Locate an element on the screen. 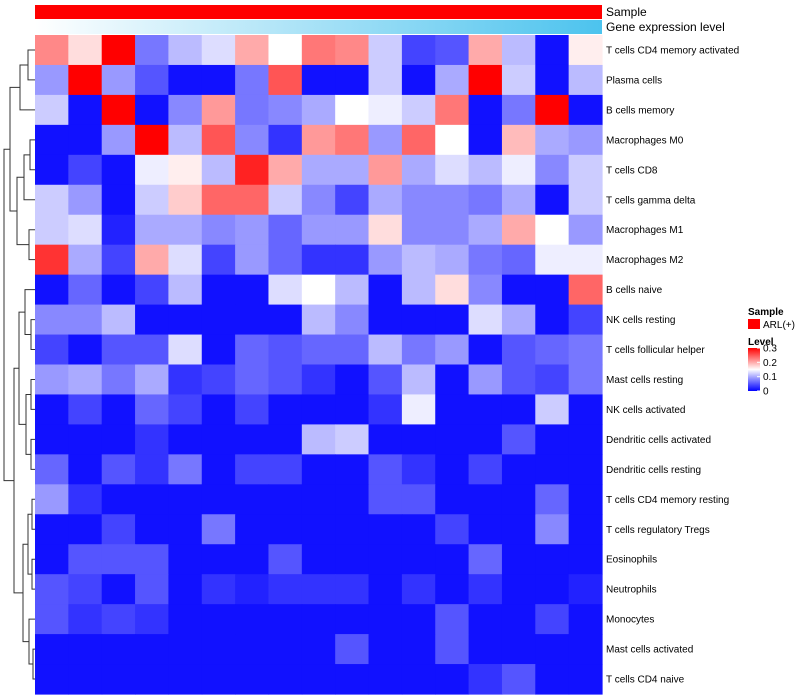 This screenshot has height=700, width=800. row-label: Mast cells activated is located at coordinates (649, 650).